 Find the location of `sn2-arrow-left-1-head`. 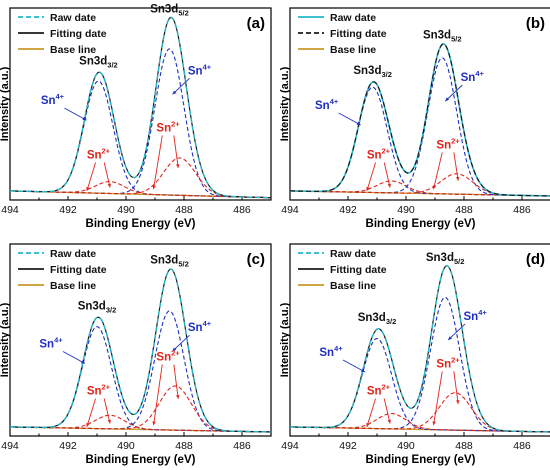

sn2-arrow-left-1-head is located at coordinates (368, 188).